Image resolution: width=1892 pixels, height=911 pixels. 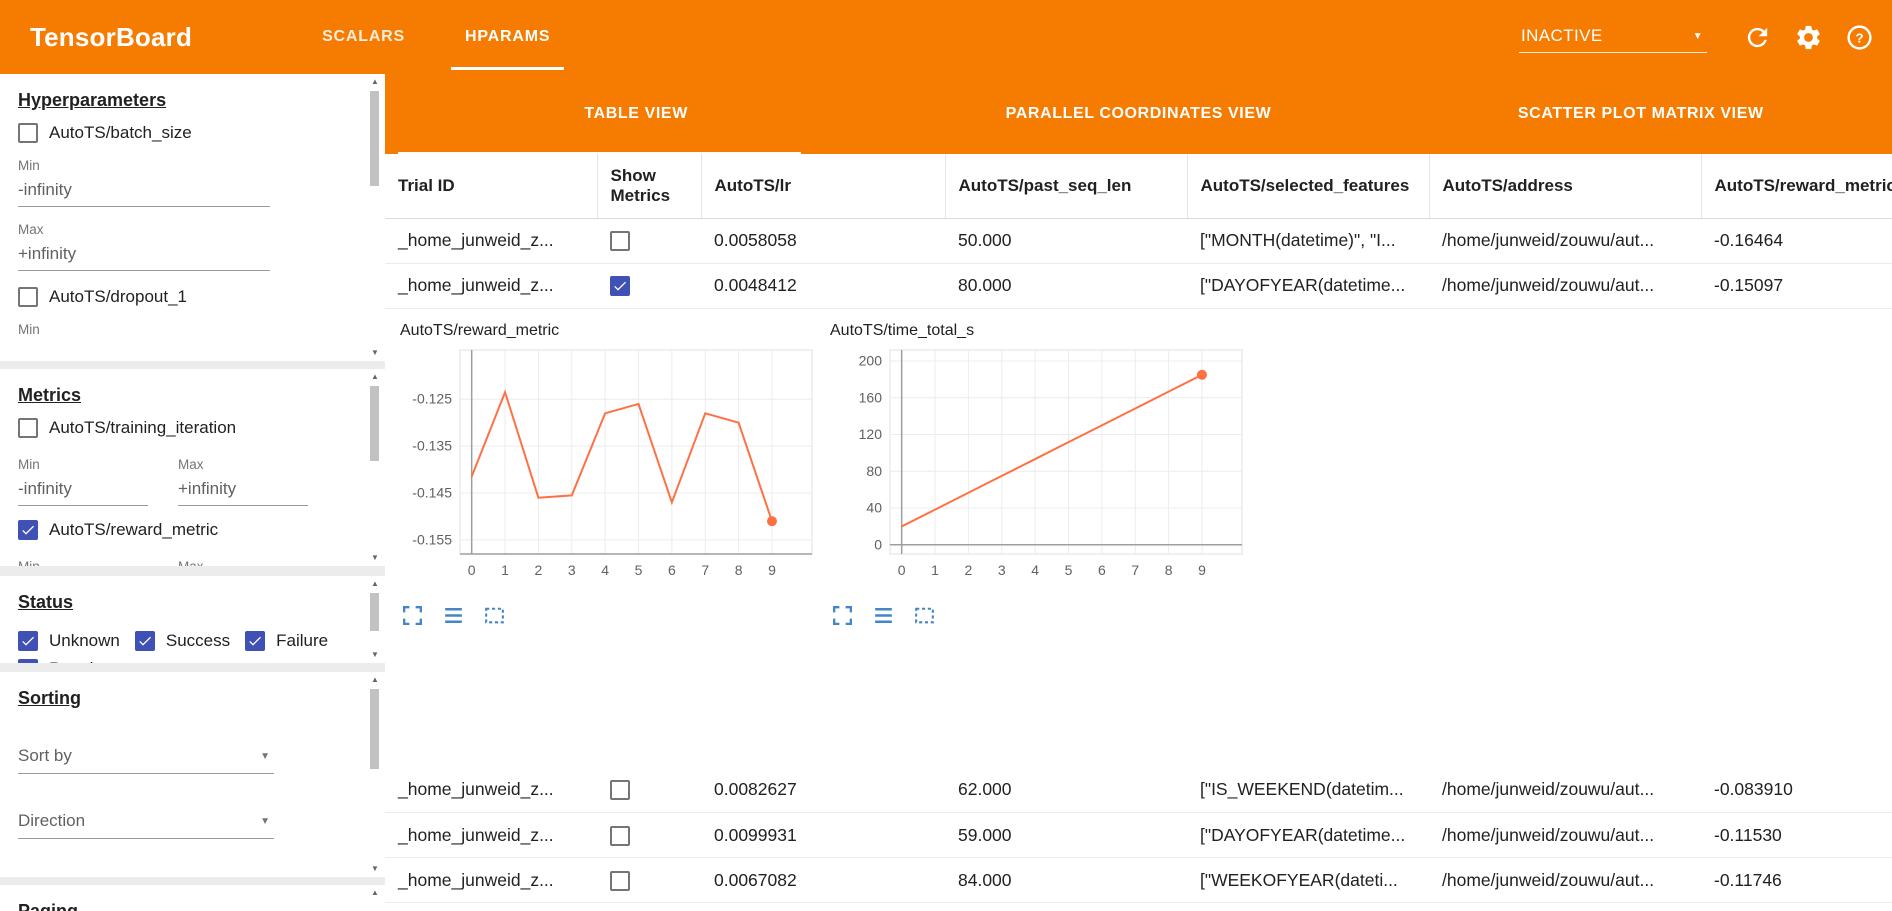 I want to click on status-dropdown: INACTIVE ▼, so click(x=1613, y=37).